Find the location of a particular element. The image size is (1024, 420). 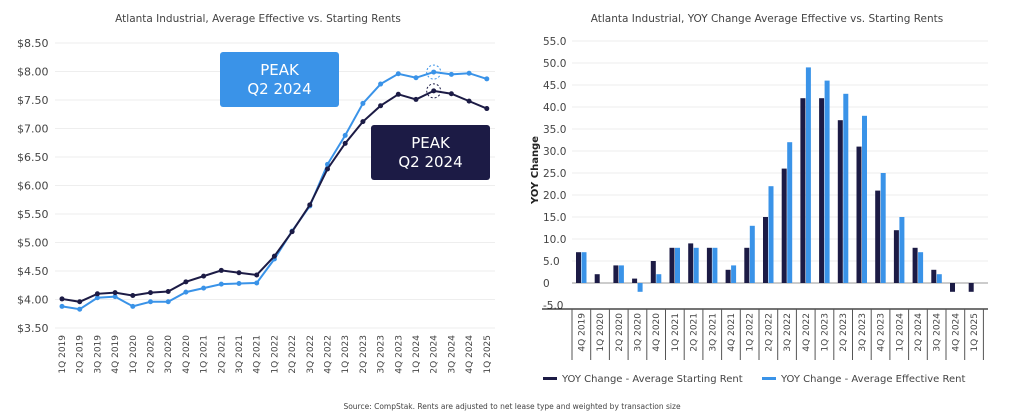

peak-annotation-starting: PEAK Q2 2024 is located at coordinates (430, 152).